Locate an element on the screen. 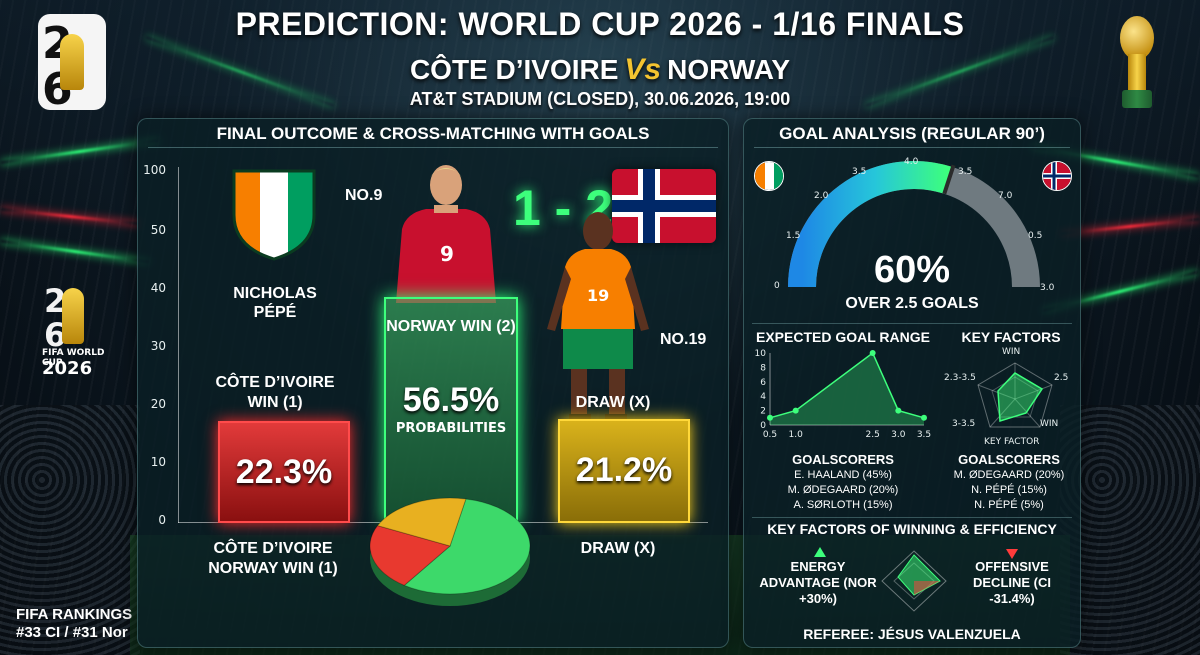 The height and width of the screenshot is (655, 1200). gauge-needle is located at coordinates (949, 179).